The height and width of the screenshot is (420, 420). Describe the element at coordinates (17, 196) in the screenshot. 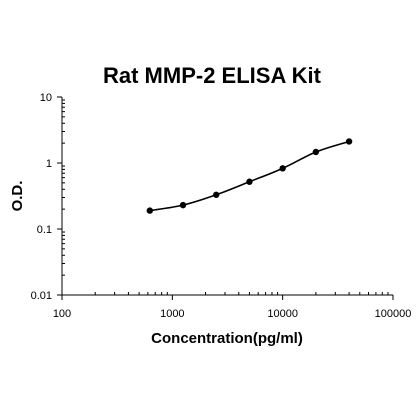

I see `y-axis-label: O.D.` at that location.